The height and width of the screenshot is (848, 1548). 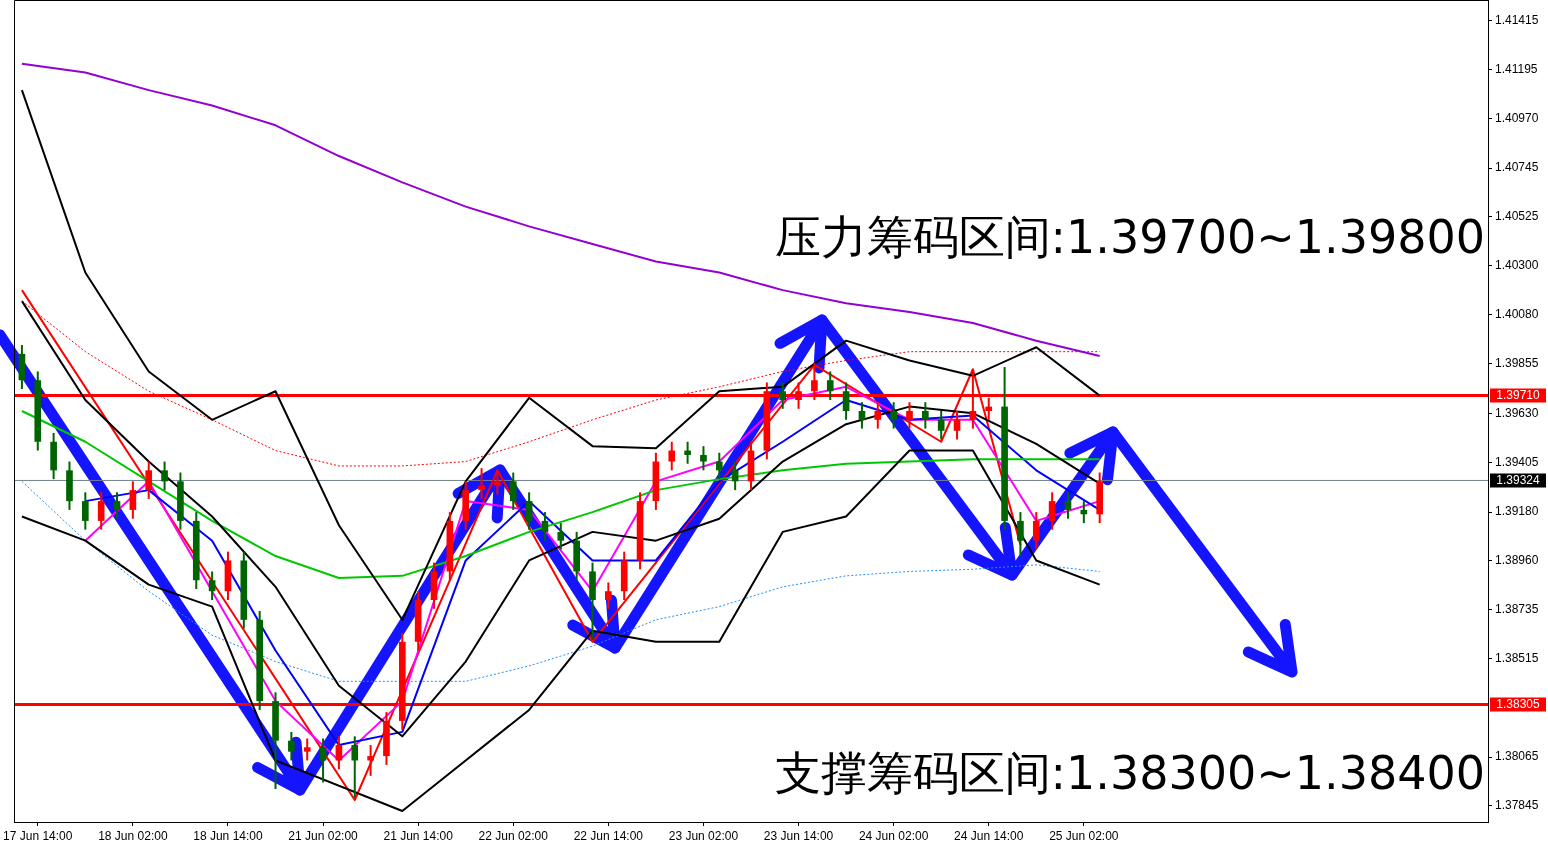 What do you see at coordinates (1517, 609) in the screenshot?
I see `y-tick-label: 1.38735` at bounding box center [1517, 609].